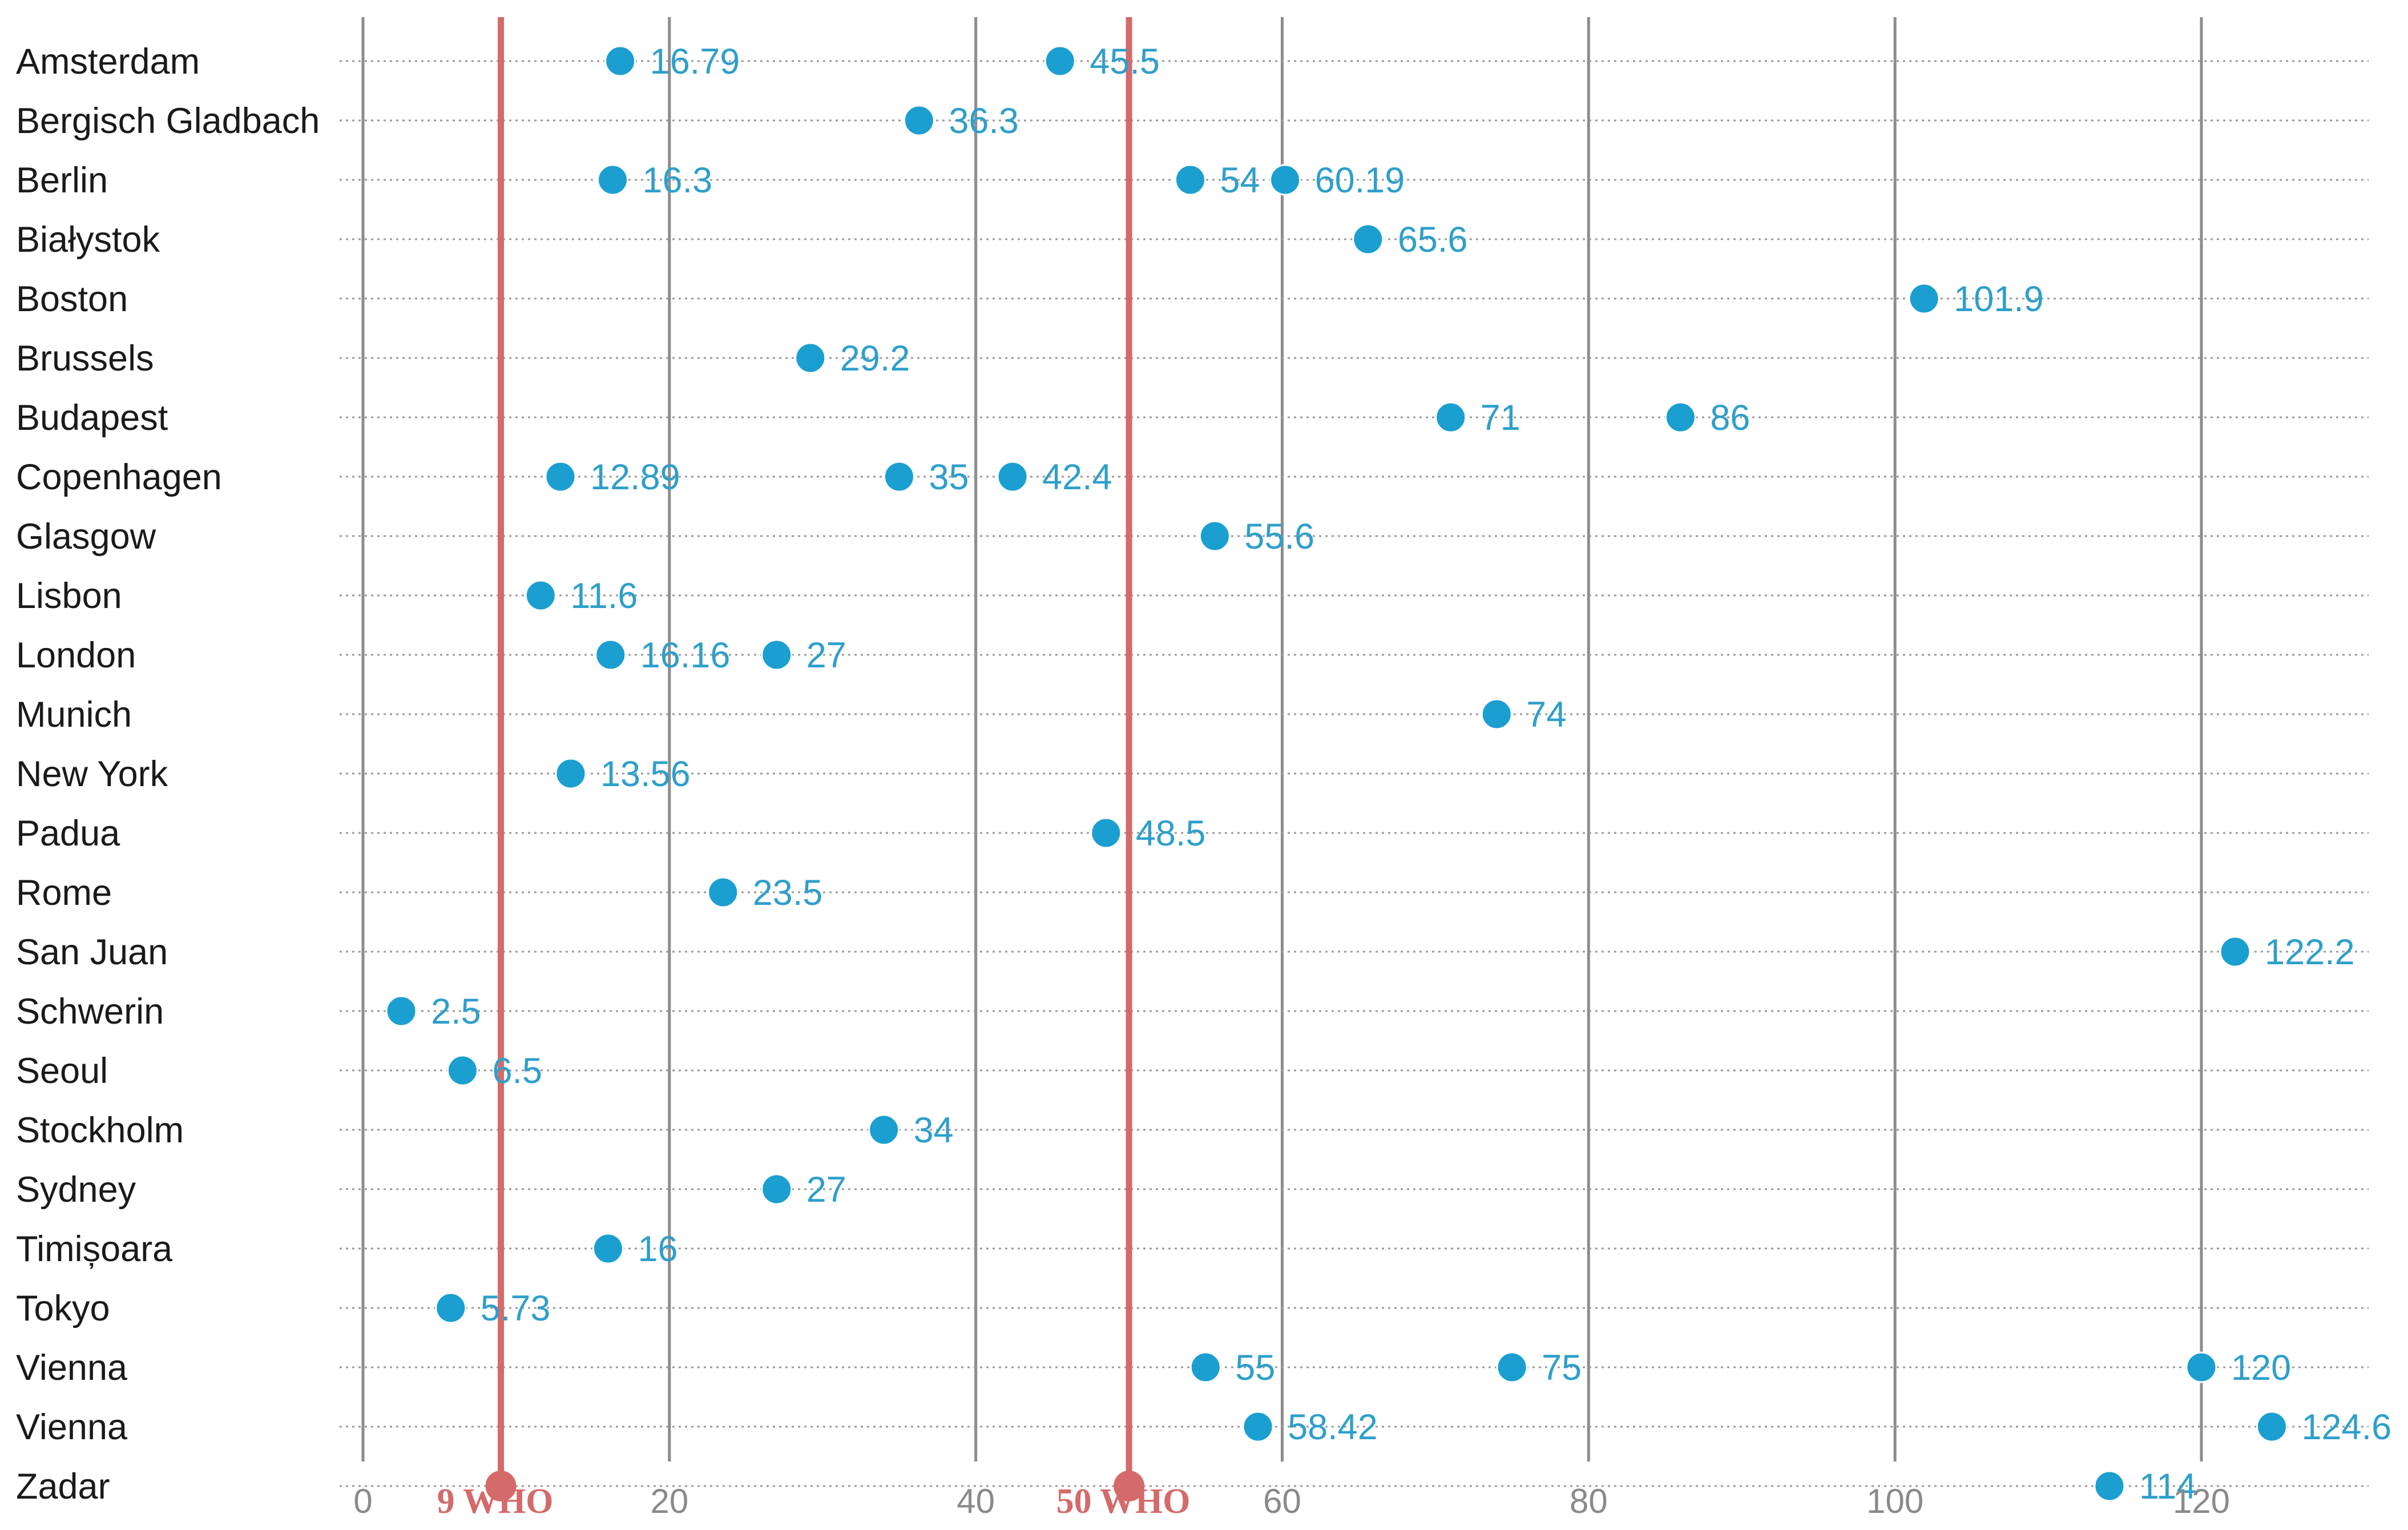 This screenshot has width=2408, height=1530. Describe the element at coordinates (2310, 952) in the screenshot. I see `data-value-label: 122.2` at that location.